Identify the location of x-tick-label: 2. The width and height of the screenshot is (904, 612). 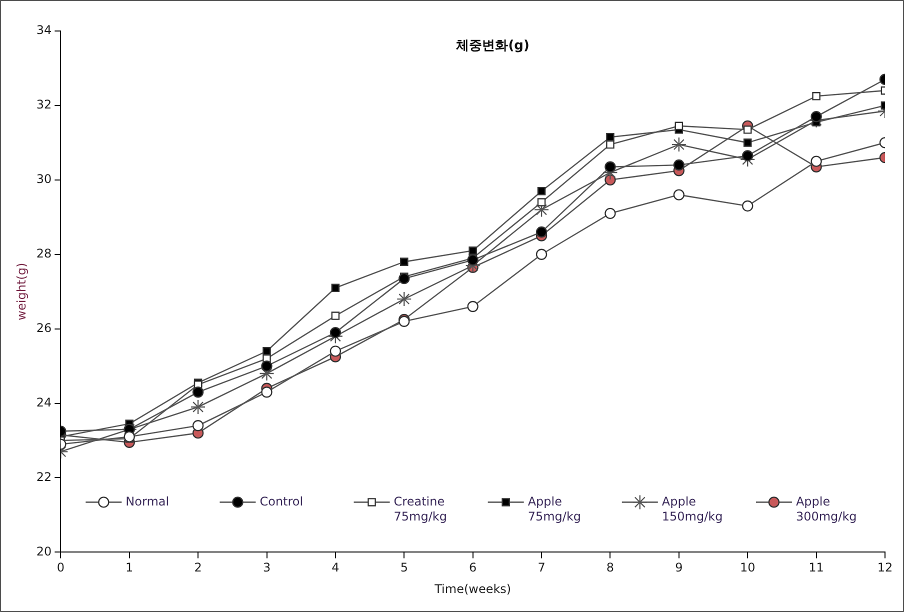
(198, 567).